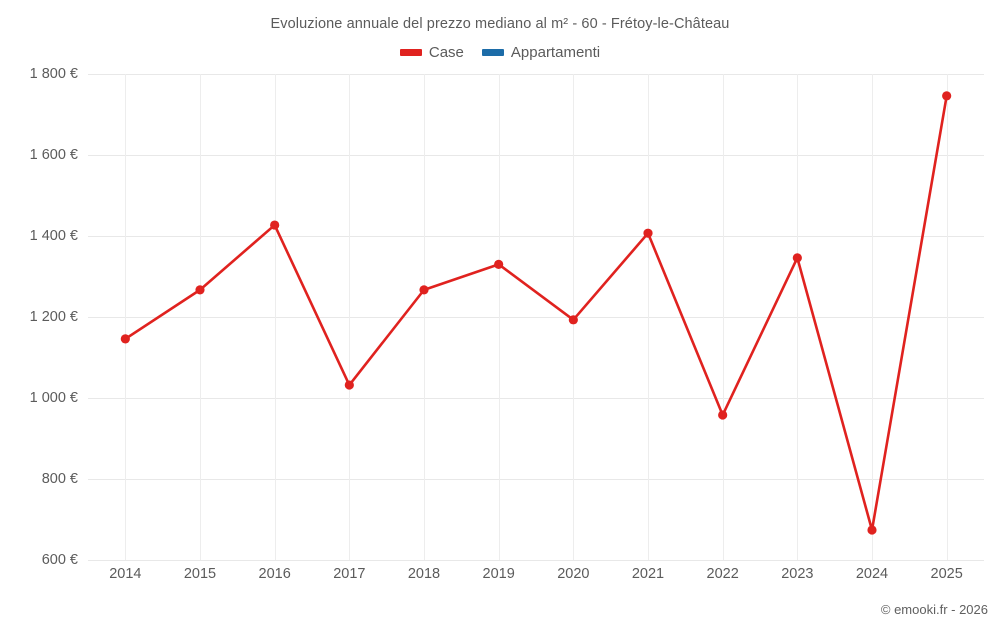 The height and width of the screenshot is (625, 1000). What do you see at coordinates (59, 479) in the screenshot?
I see `y-axis-tick-label: 800 €` at bounding box center [59, 479].